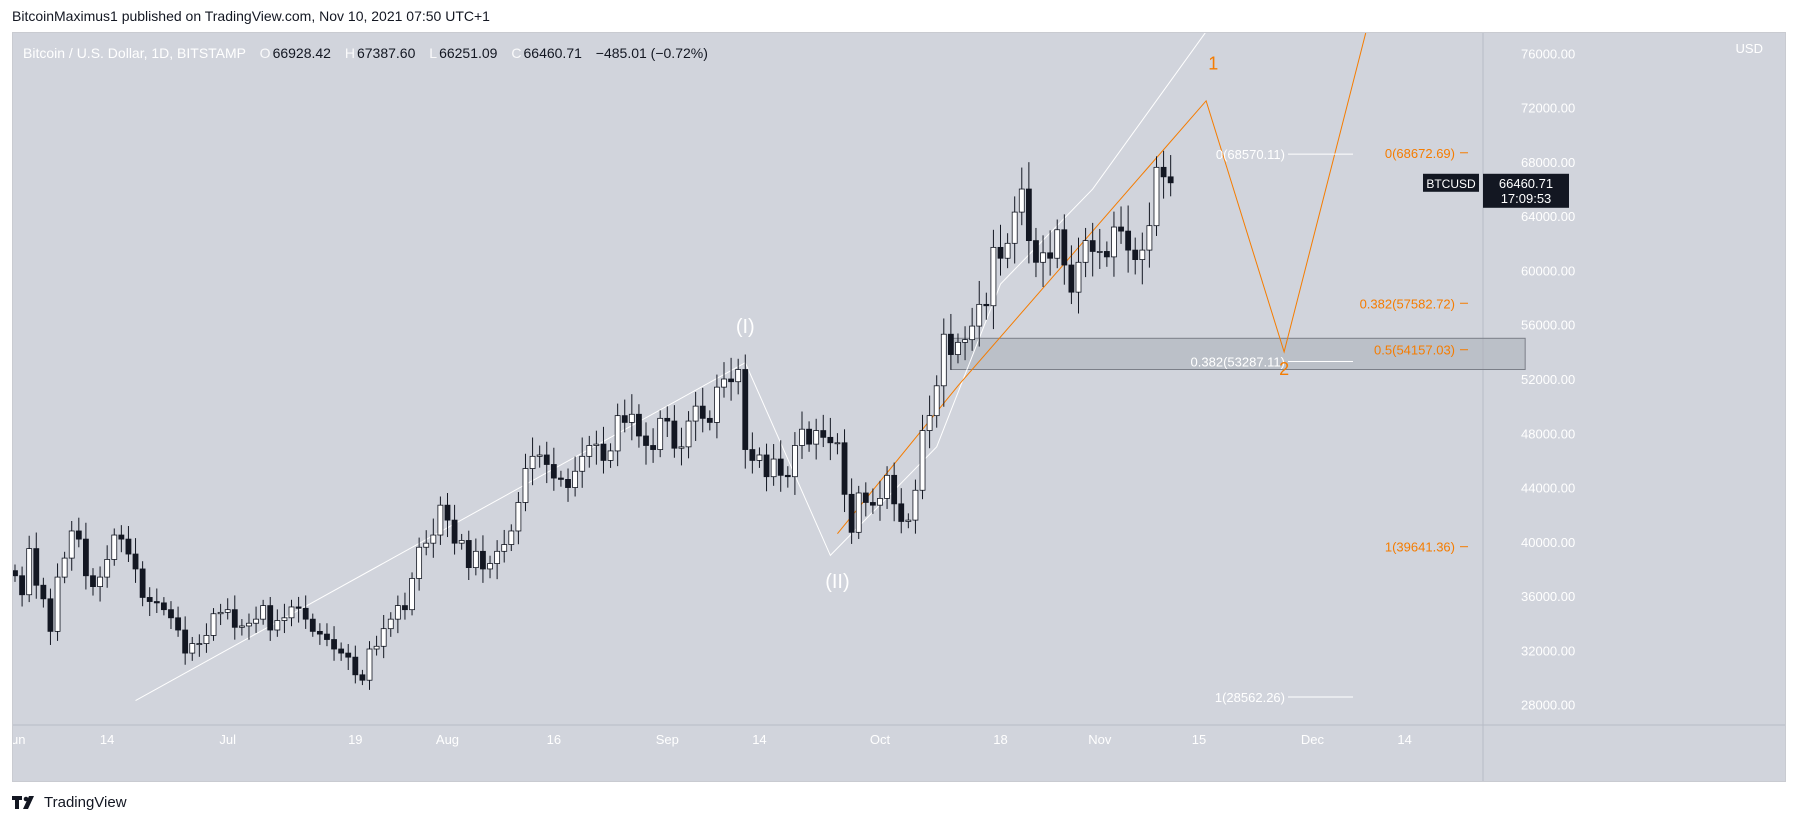  What do you see at coordinates (1548, 162) in the screenshot?
I see `y-tick-label: 68000.00` at bounding box center [1548, 162].